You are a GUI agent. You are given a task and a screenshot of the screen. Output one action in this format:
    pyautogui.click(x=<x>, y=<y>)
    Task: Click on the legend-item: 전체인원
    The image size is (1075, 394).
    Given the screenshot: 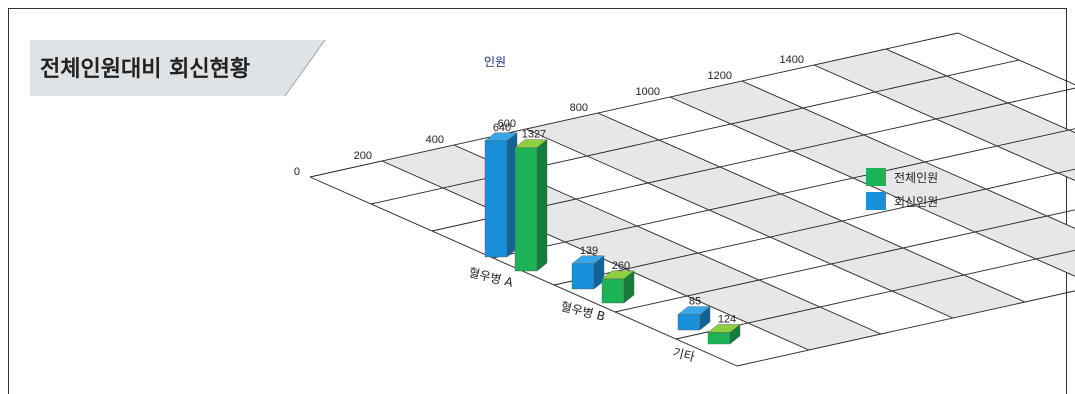 What is the action you would take?
    pyautogui.click(x=902, y=177)
    